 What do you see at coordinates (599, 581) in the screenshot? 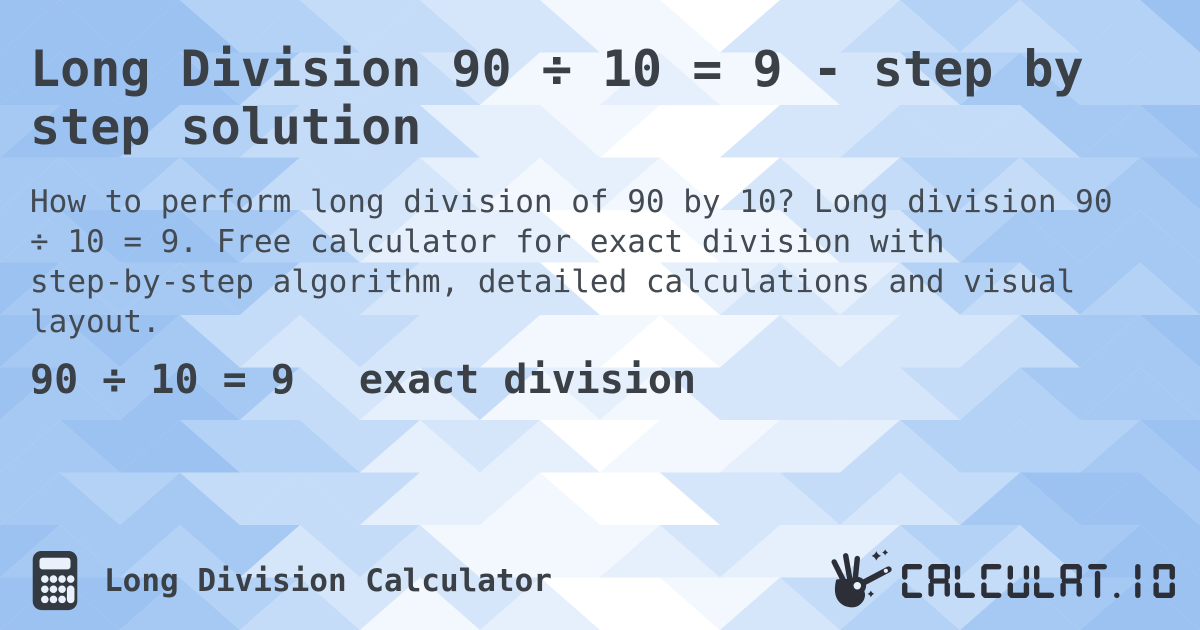
I see `footer: Long Division Calculator` at bounding box center [599, 581].